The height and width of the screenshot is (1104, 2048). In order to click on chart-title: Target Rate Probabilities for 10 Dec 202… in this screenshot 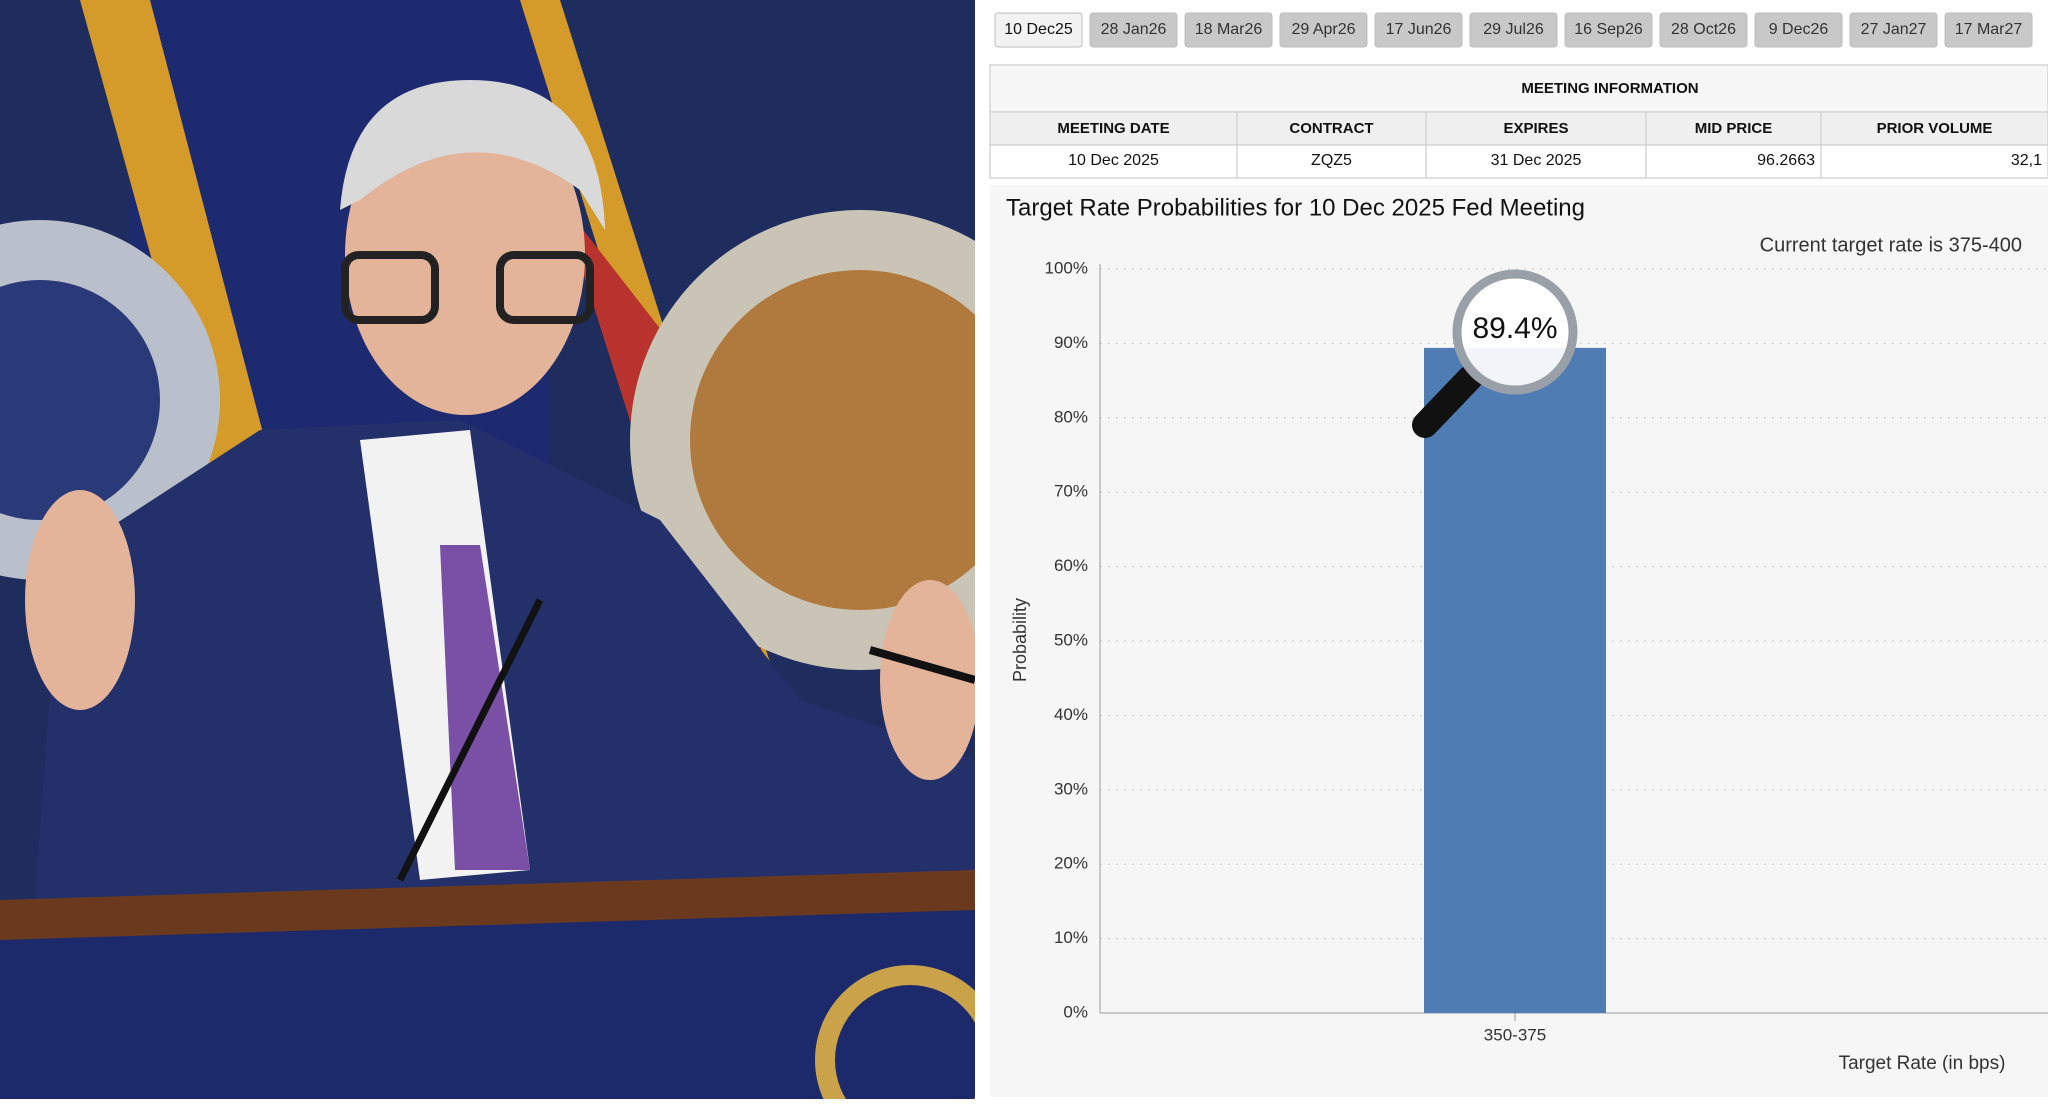, I will do `click(1295, 207)`.